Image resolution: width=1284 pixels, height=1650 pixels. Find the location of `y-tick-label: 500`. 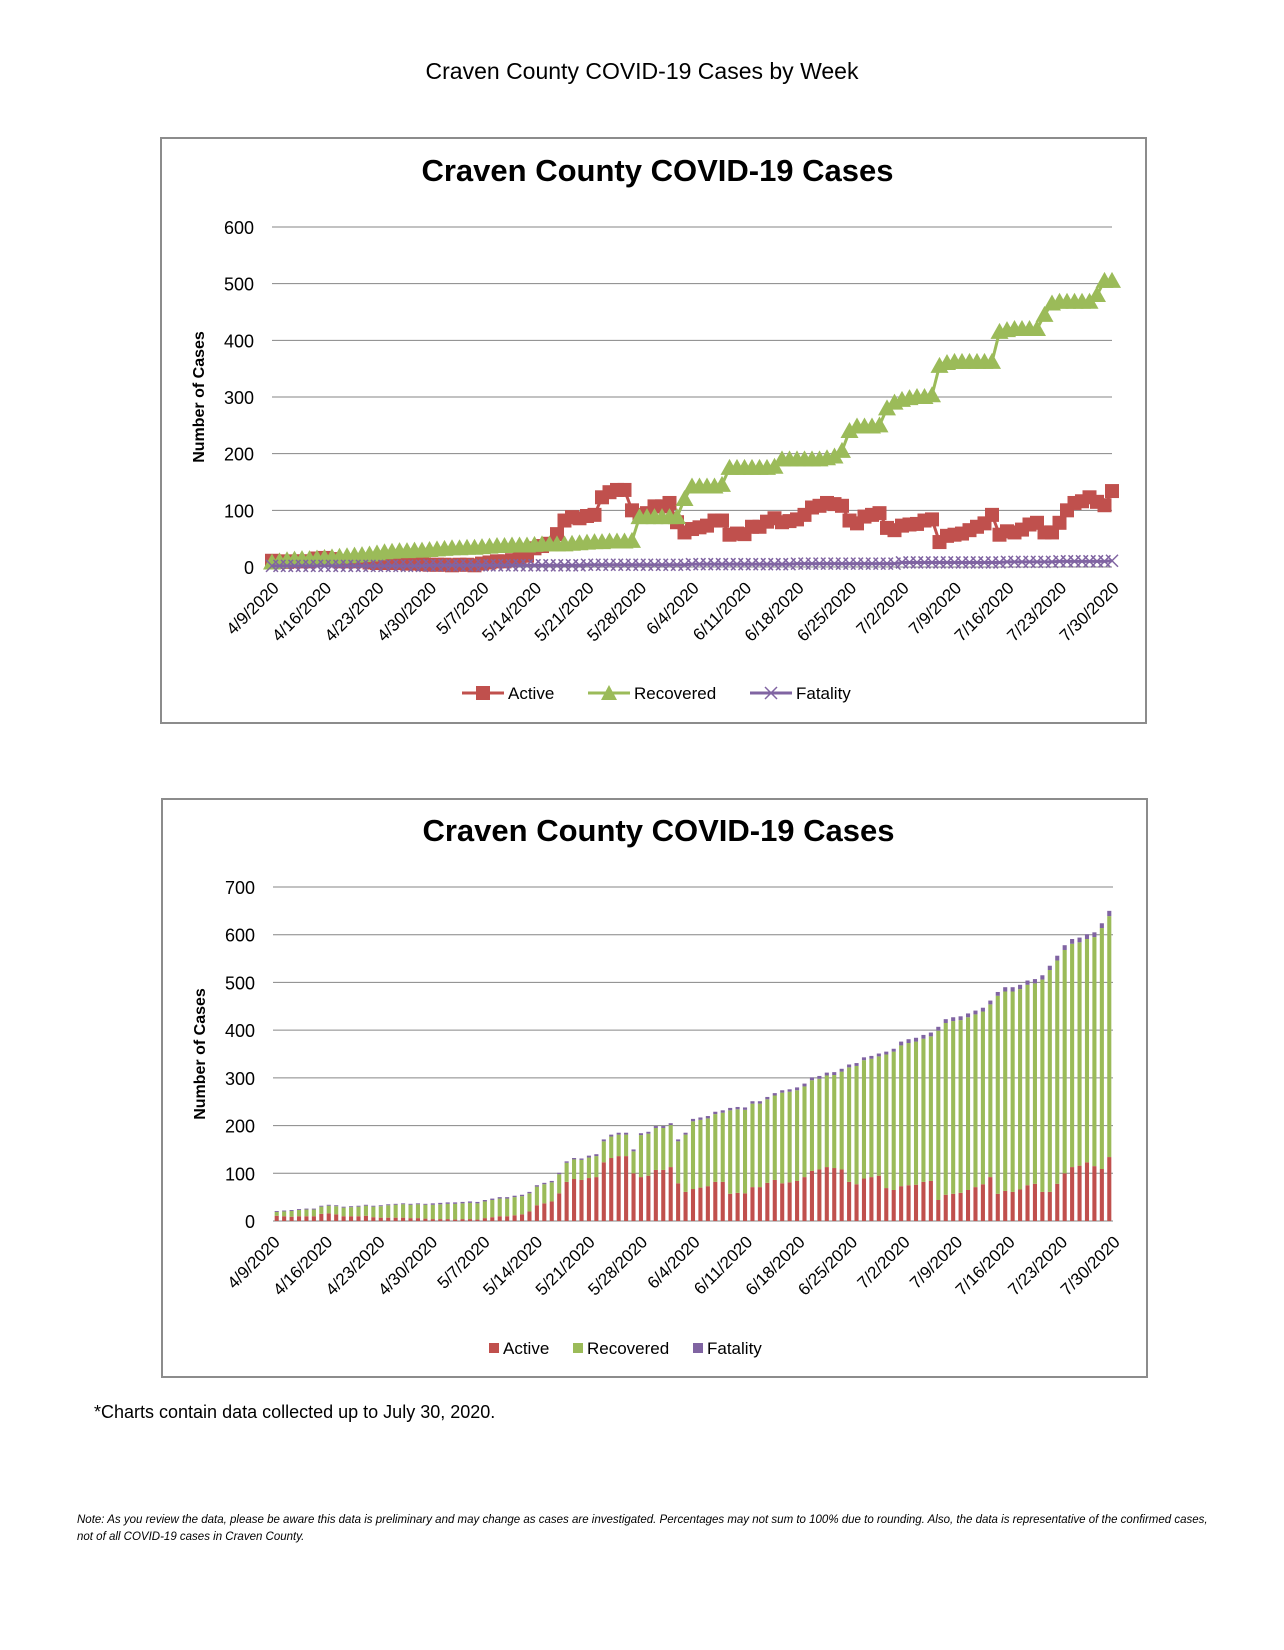

y-tick-label: 500 is located at coordinates (239, 285).